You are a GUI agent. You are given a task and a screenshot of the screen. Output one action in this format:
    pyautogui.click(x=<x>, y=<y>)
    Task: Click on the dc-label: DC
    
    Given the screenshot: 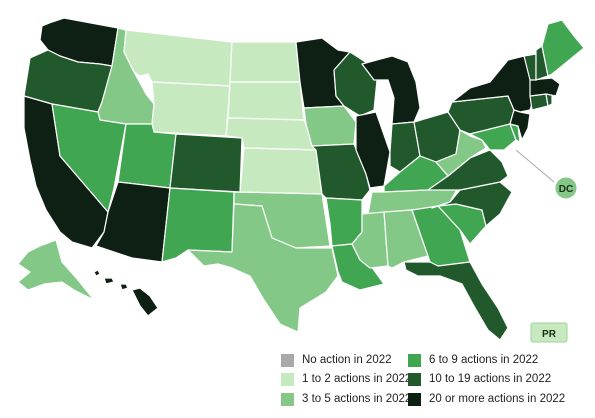 What is the action you would take?
    pyautogui.click(x=566, y=189)
    